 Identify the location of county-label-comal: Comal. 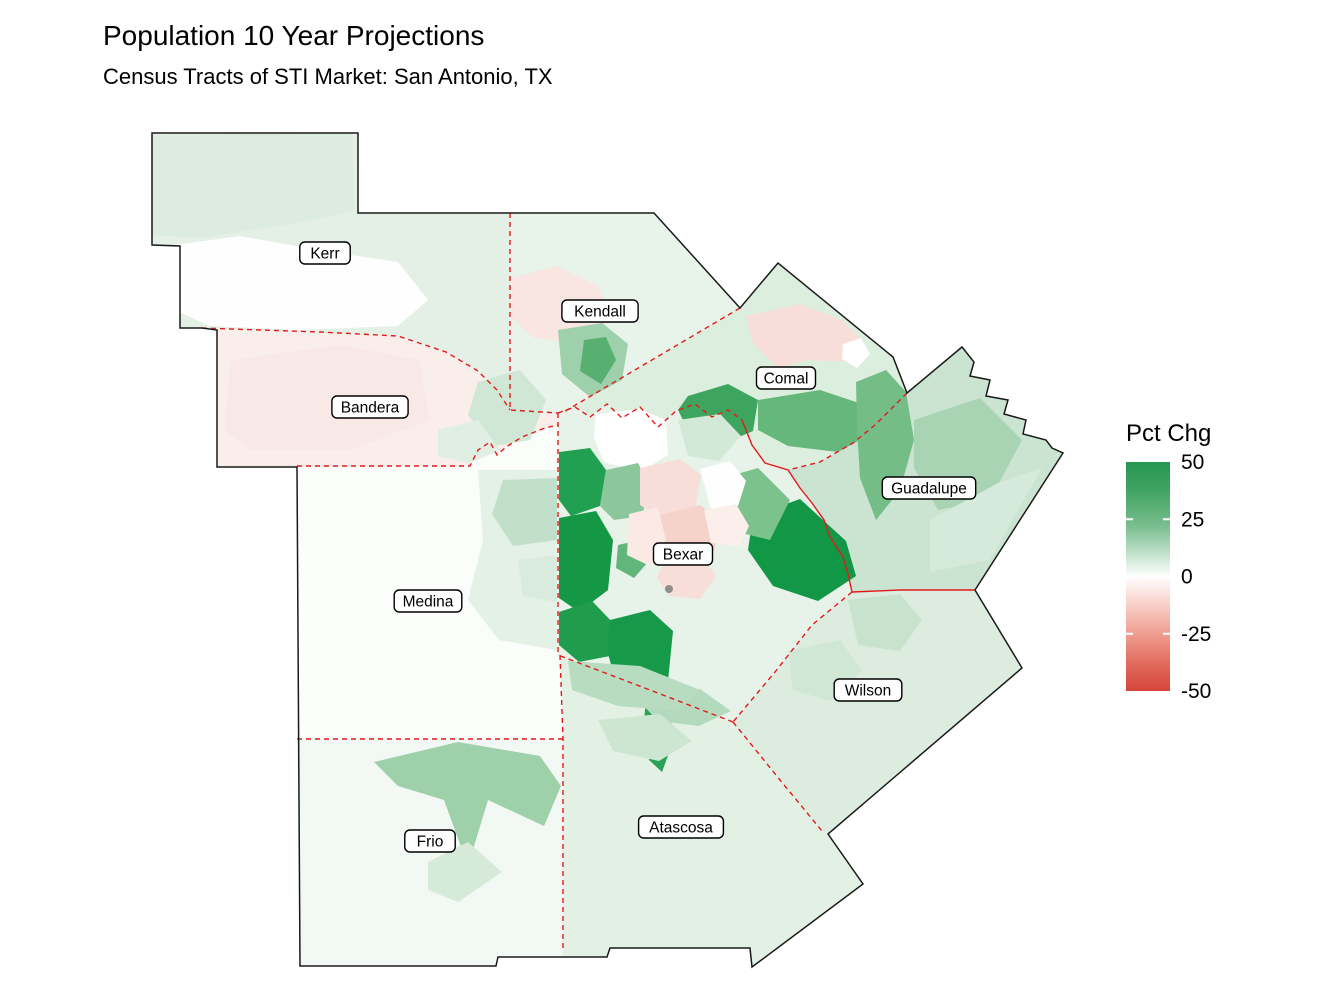
(786, 378).